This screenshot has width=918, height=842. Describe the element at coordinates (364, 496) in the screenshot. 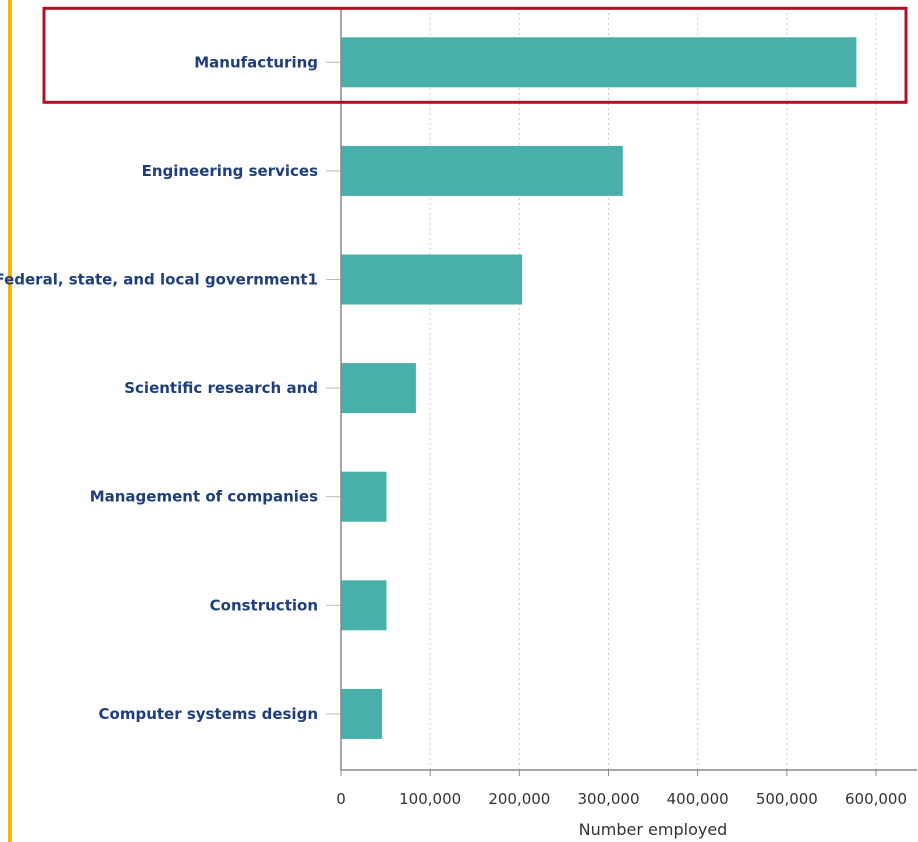

I see `bar-management-of-companies` at that location.